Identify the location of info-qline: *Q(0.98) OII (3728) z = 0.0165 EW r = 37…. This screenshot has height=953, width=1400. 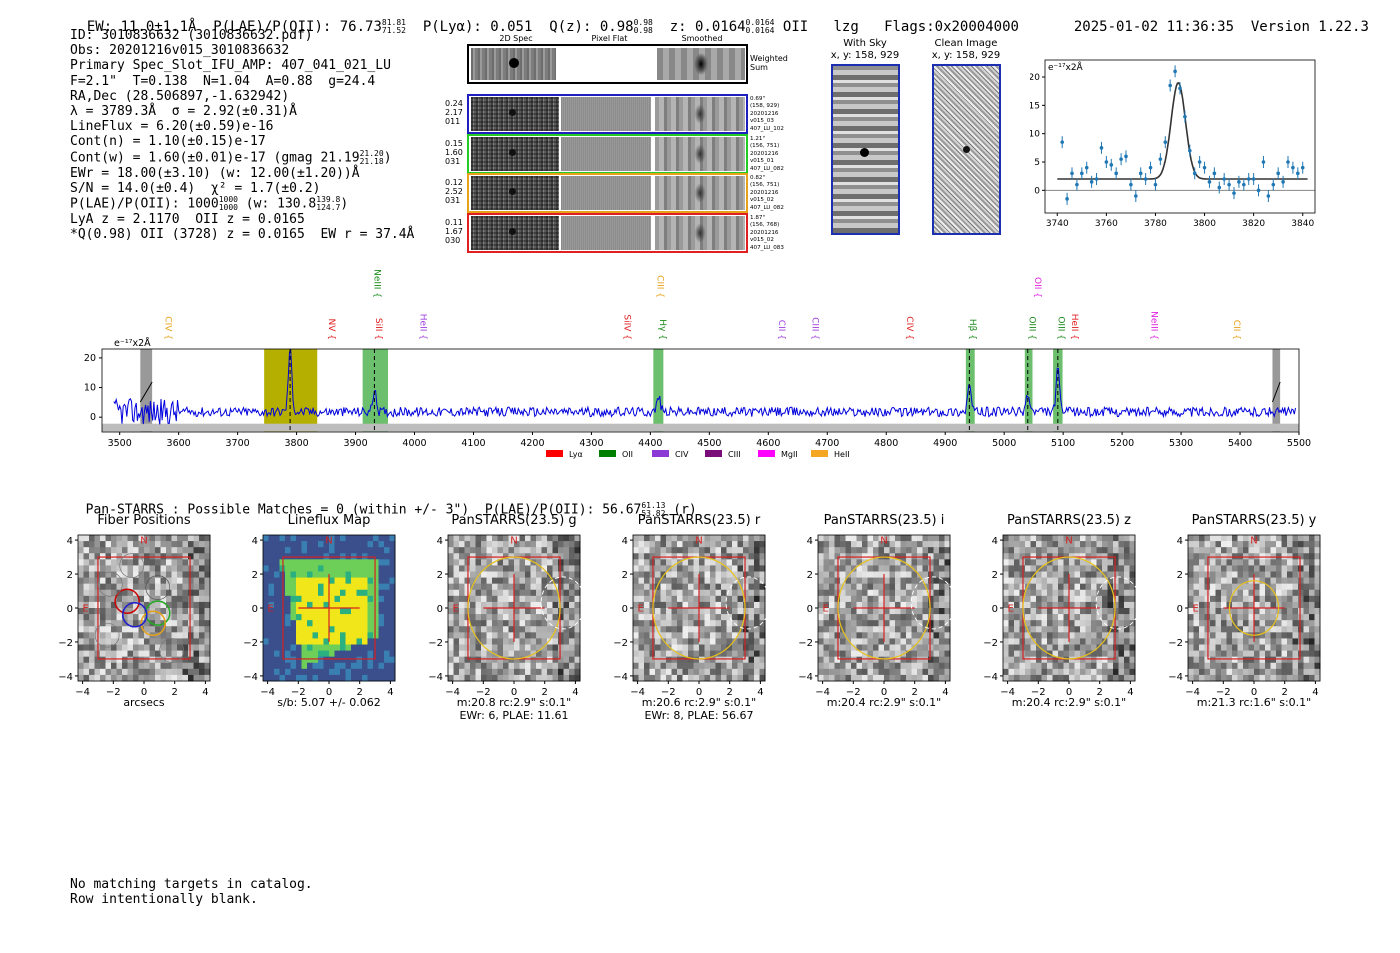
(242, 235).